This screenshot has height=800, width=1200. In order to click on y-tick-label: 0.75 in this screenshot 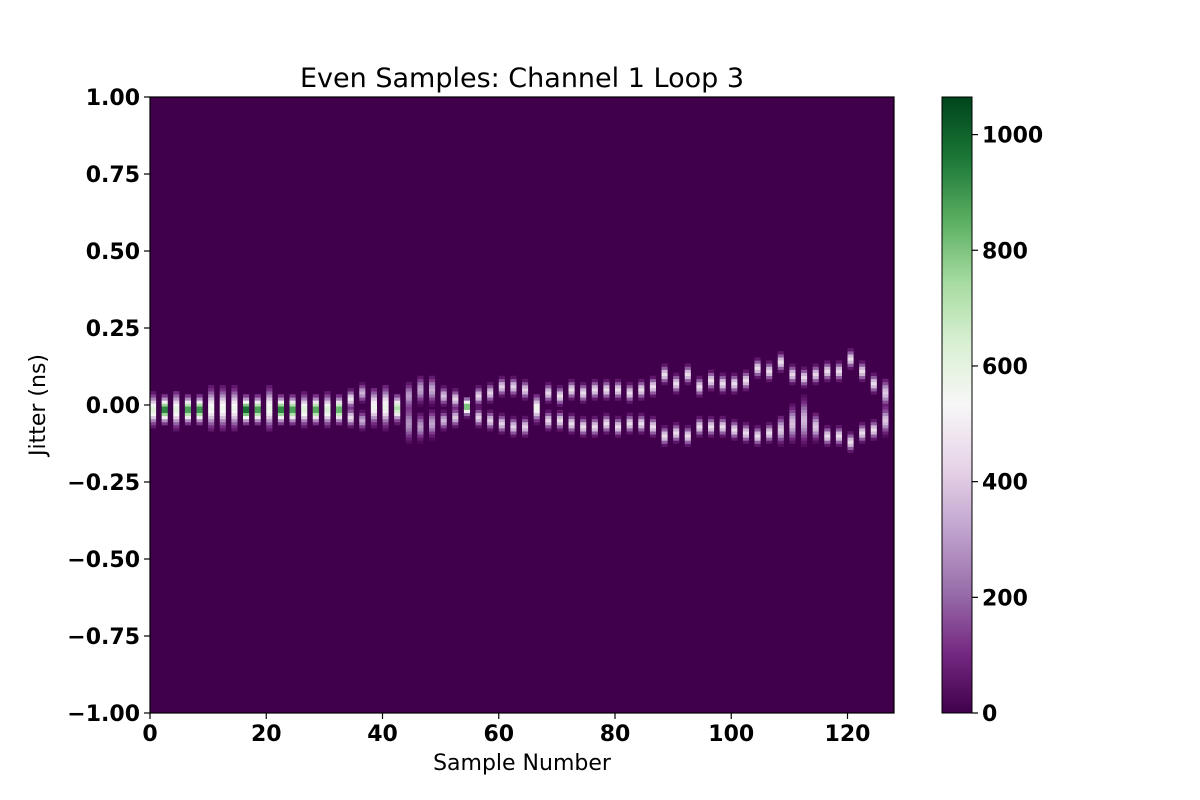, I will do `click(113, 175)`.